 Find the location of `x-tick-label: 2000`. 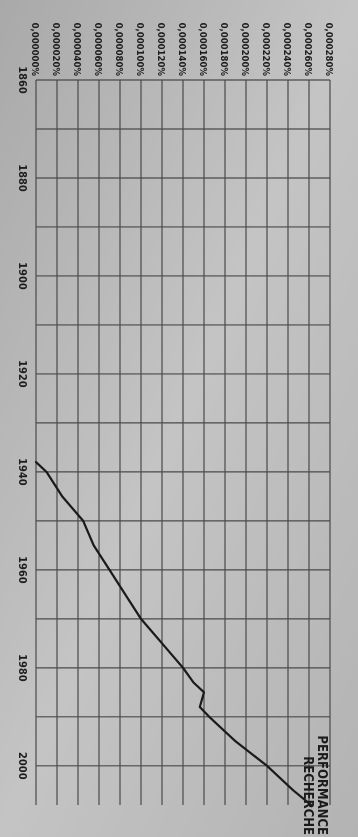

x-tick-label: 2000 is located at coordinates (22, 766).